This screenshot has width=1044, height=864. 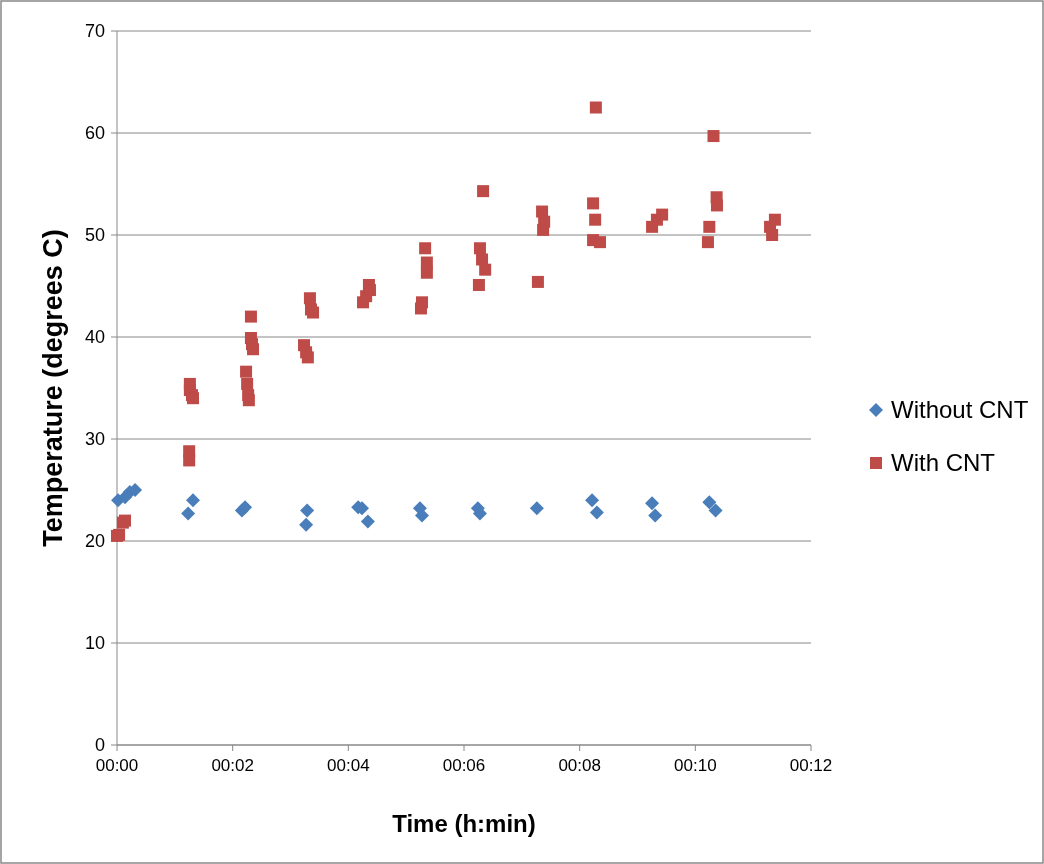 What do you see at coordinates (579, 765) in the screenshot?
I see `x-tick-label: 00:08` at bounding box center [579, 765].